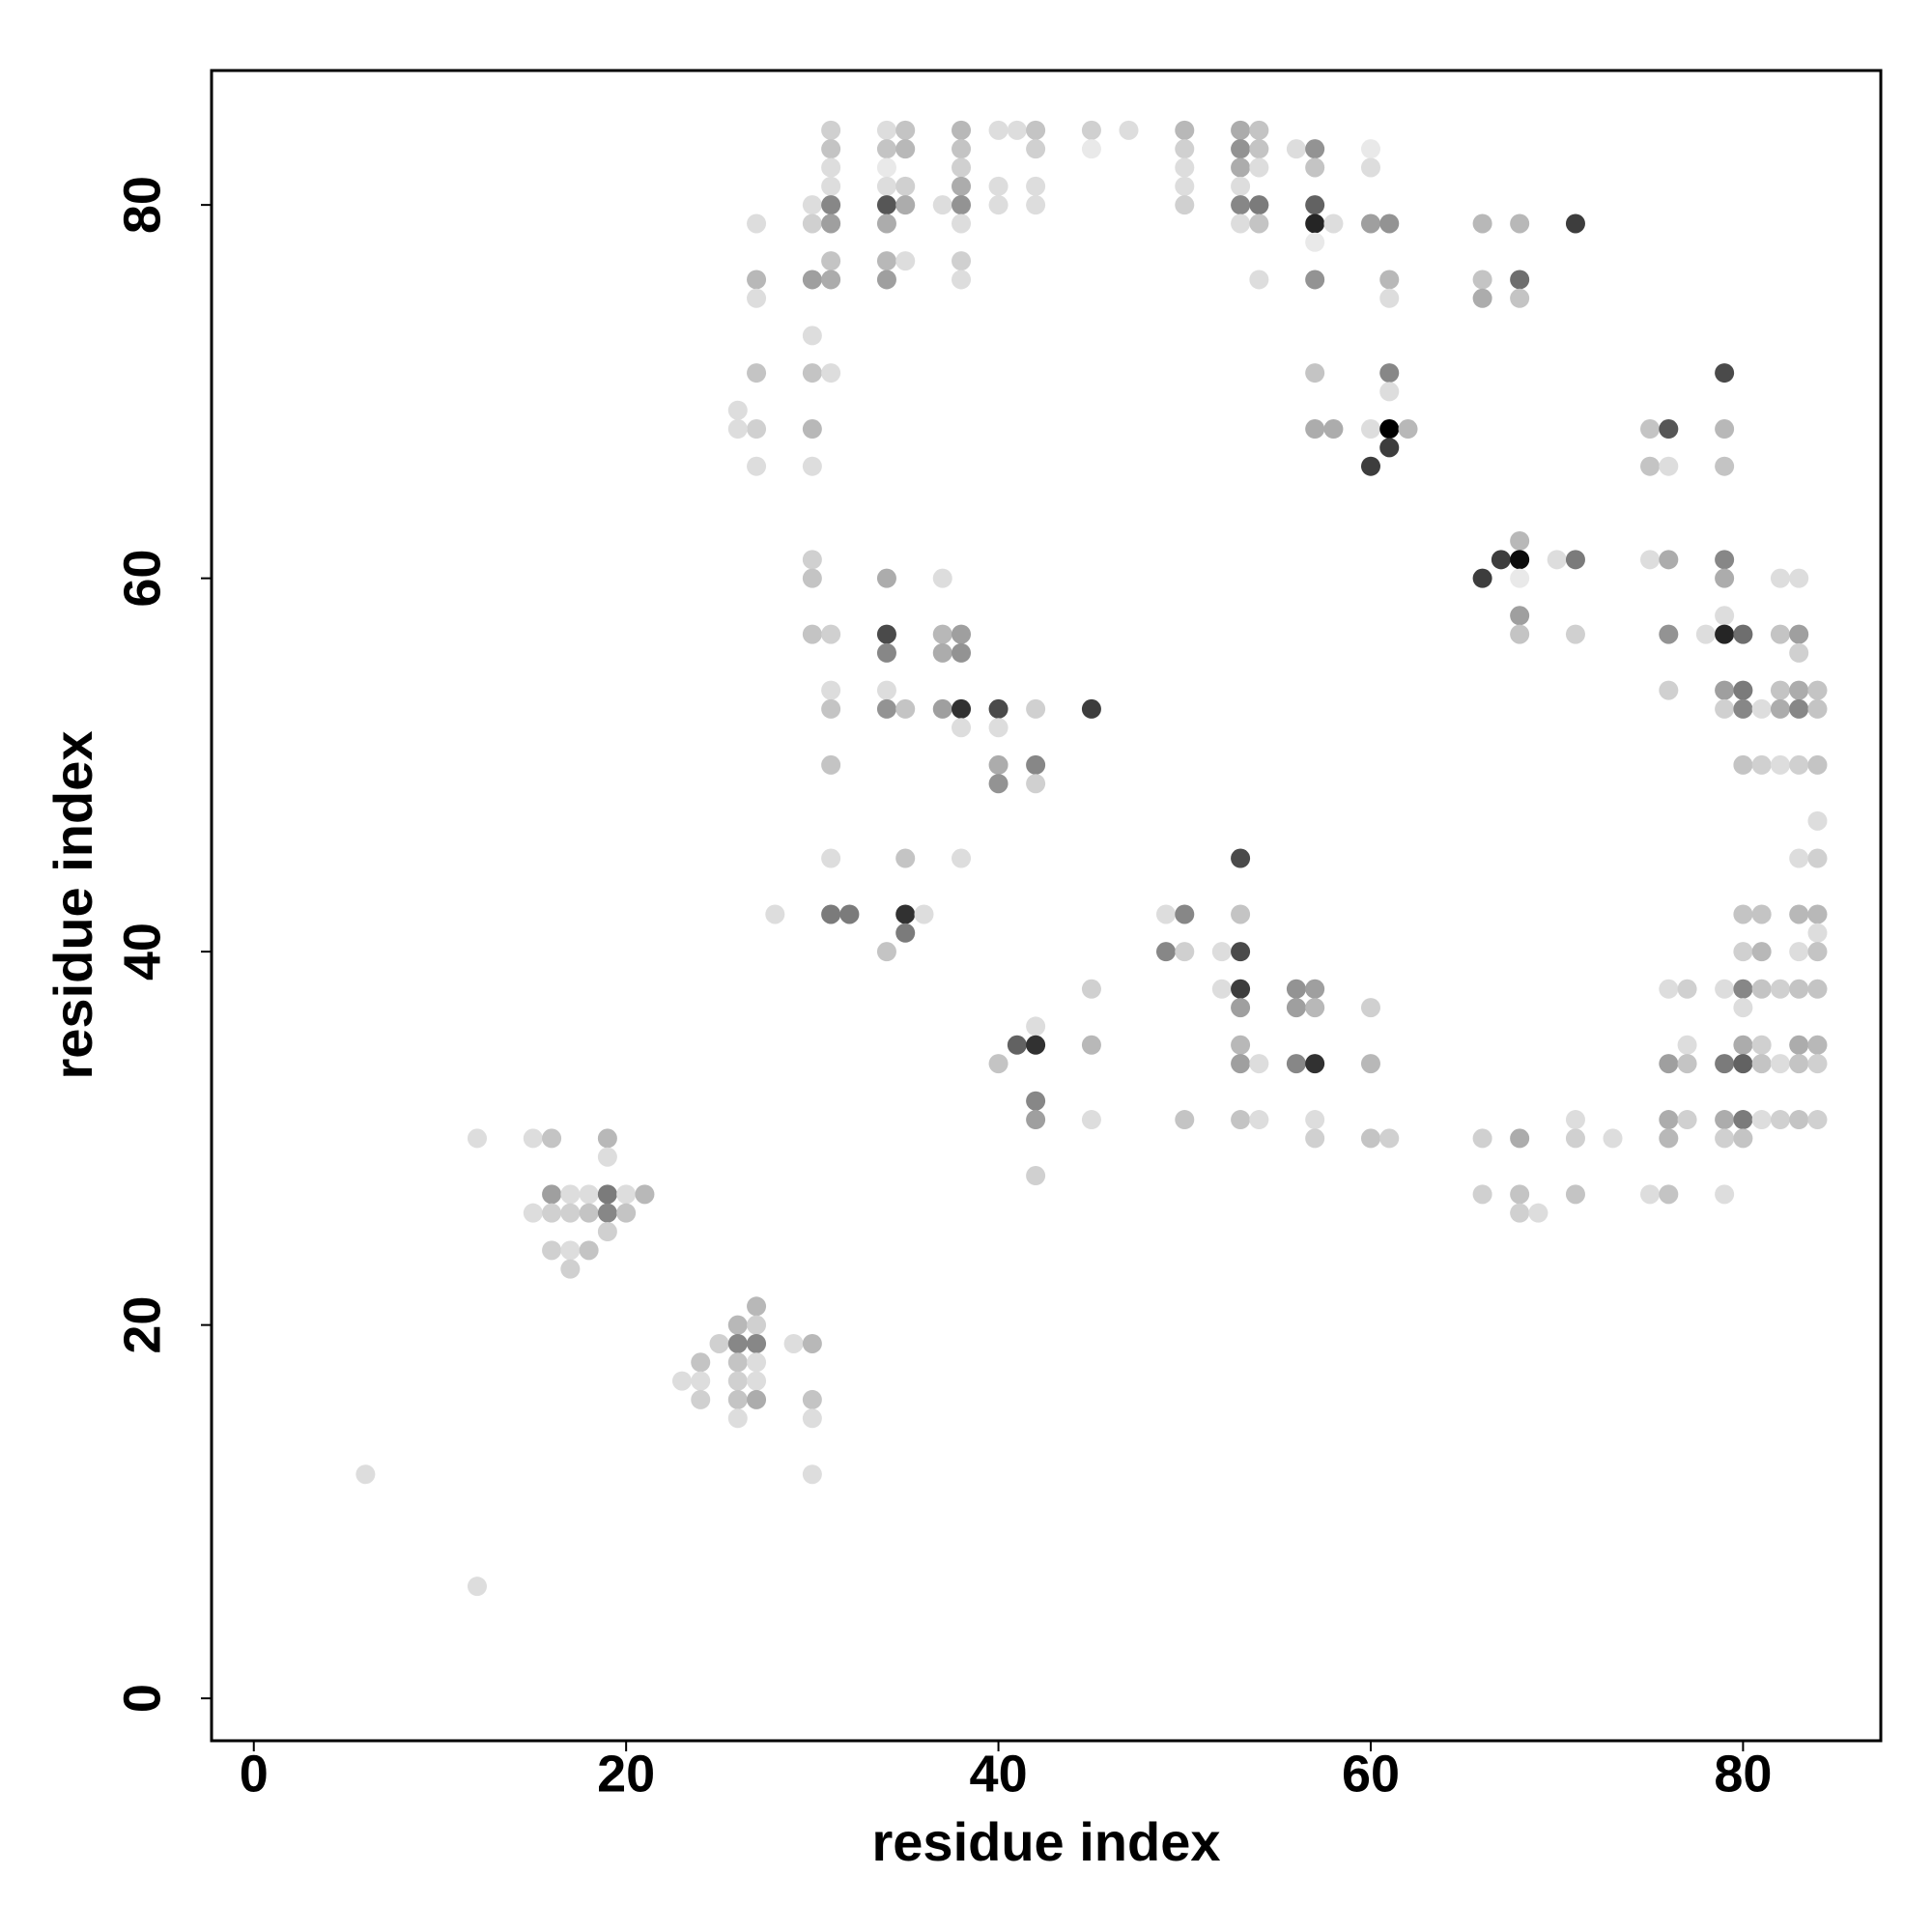 The width and height of the screenshot is (1932, 1932). Describe the element at coordinates (999, 1774) in the screenshot. I see `x-tick-label: 40` at that location.